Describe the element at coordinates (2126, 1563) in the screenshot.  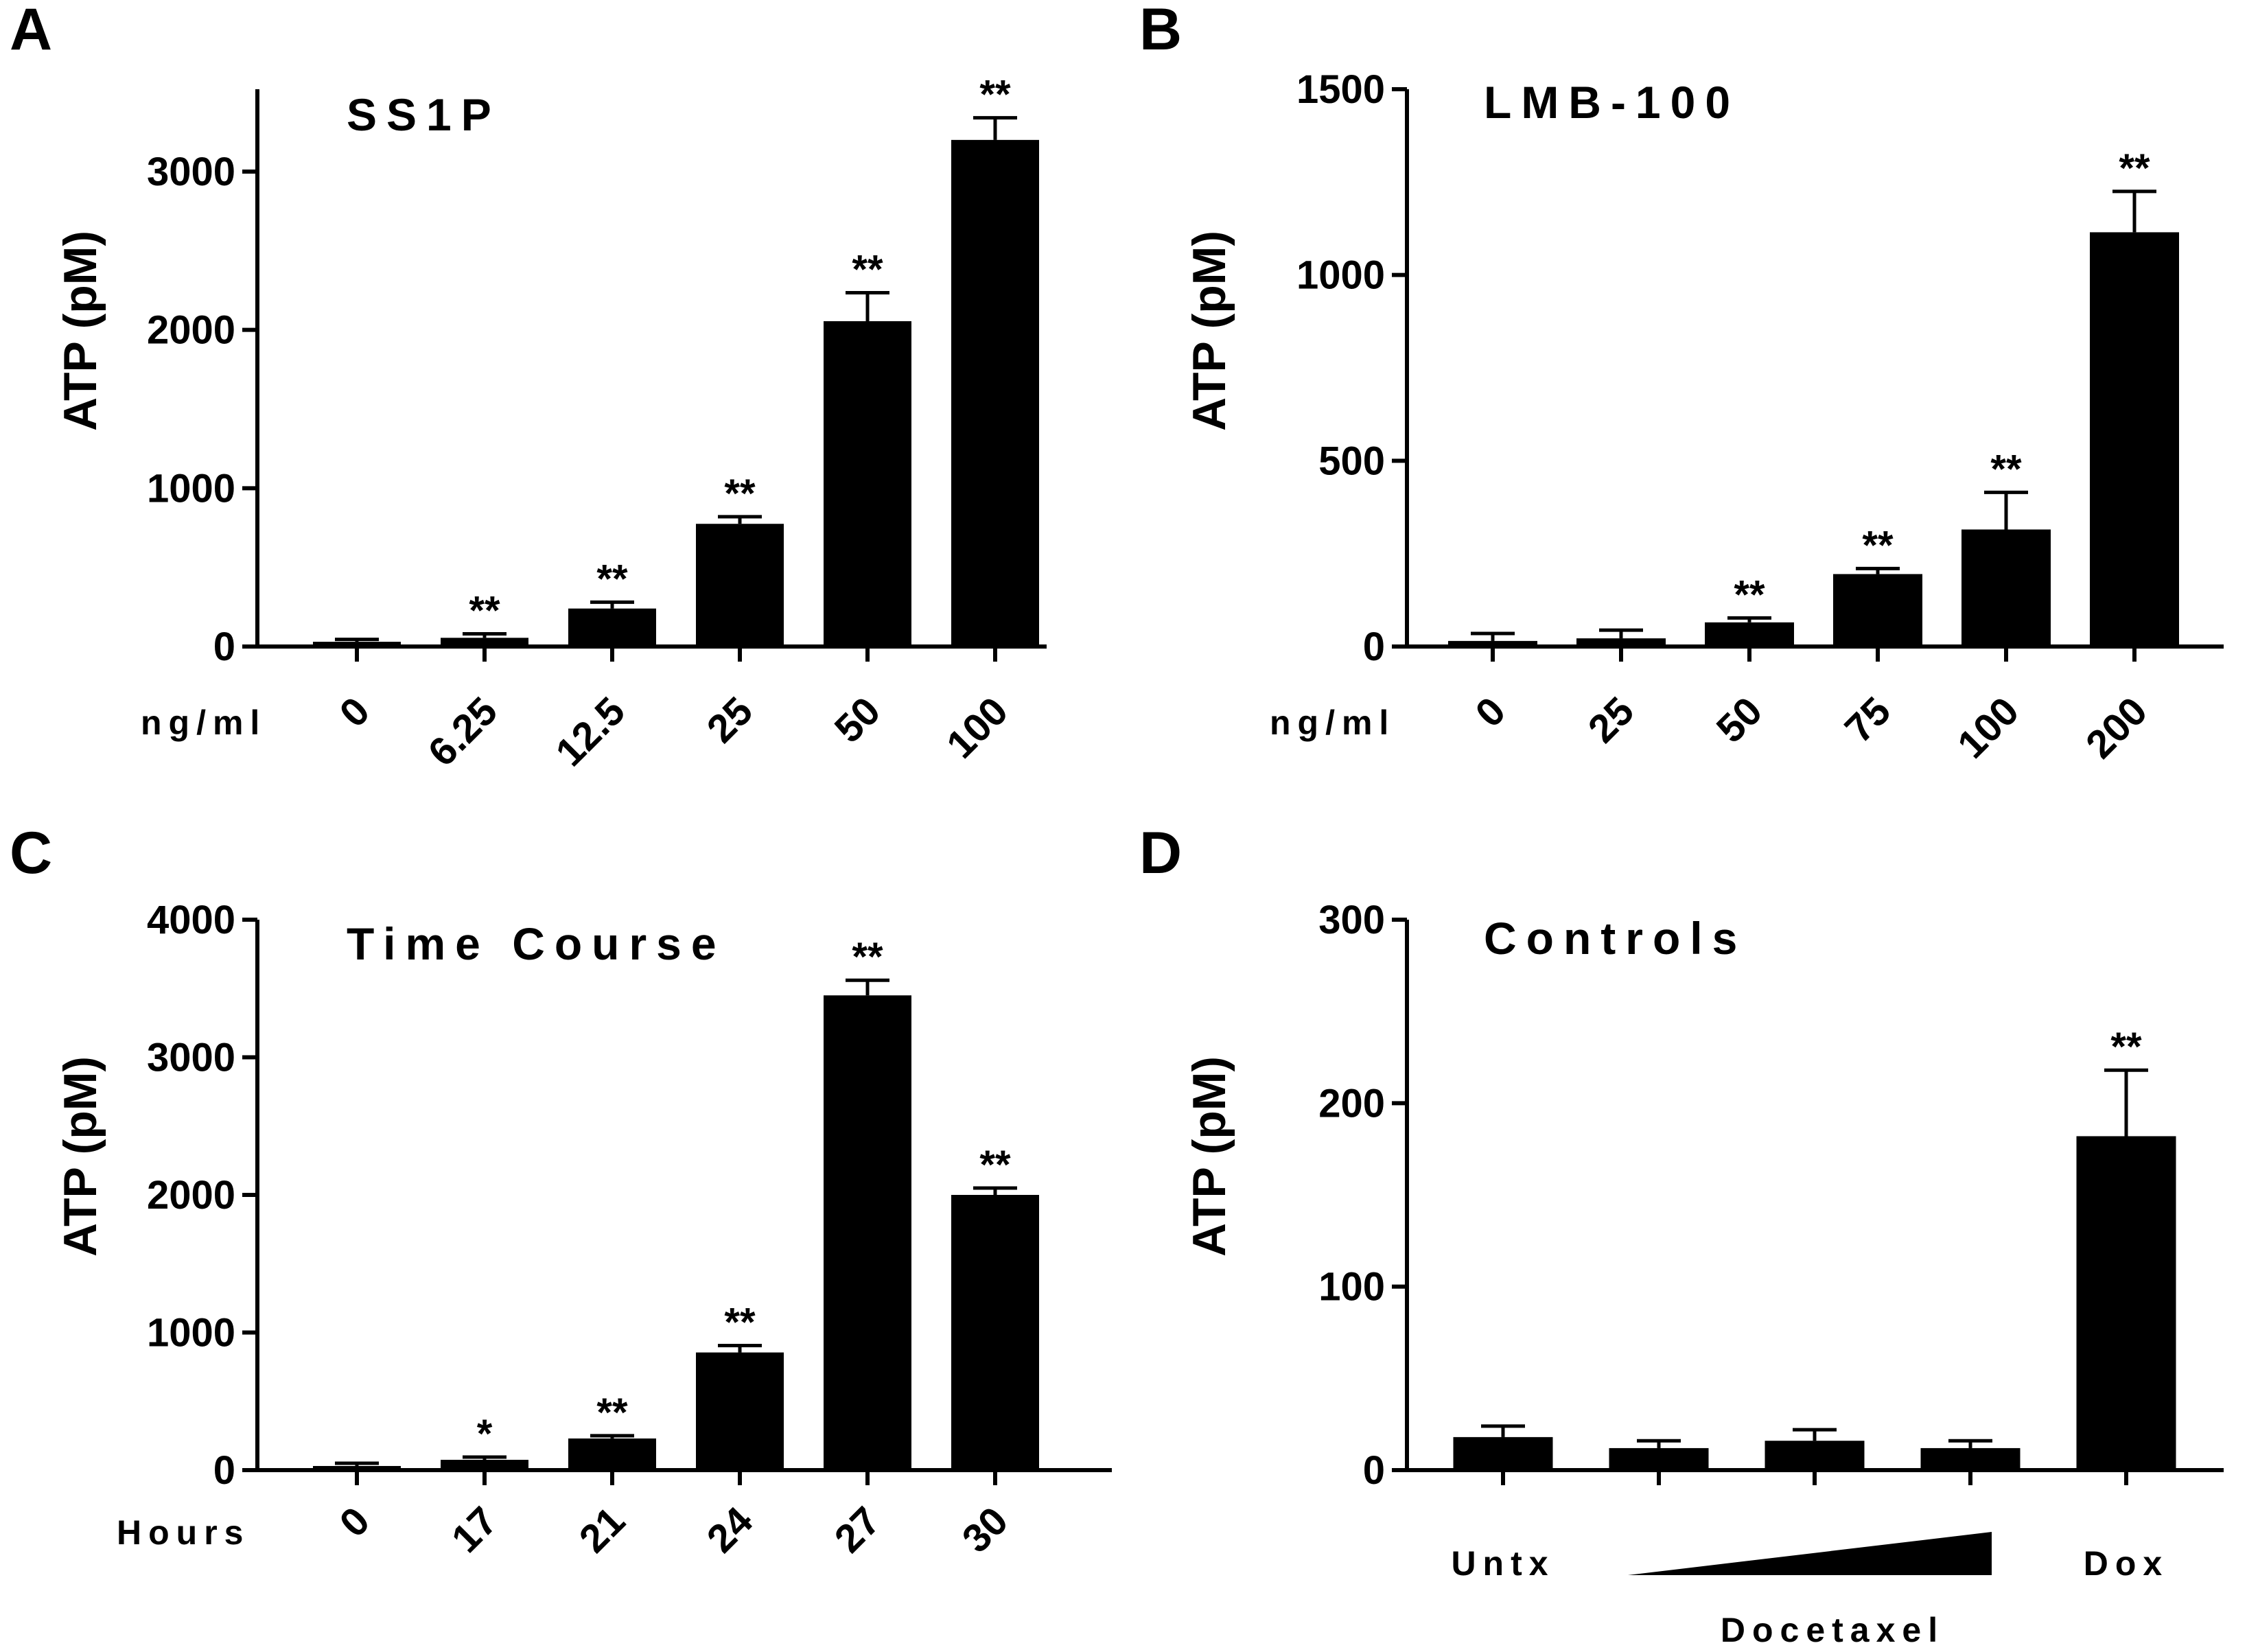
I see `x-tick-label-d-4: Dox` at that location.